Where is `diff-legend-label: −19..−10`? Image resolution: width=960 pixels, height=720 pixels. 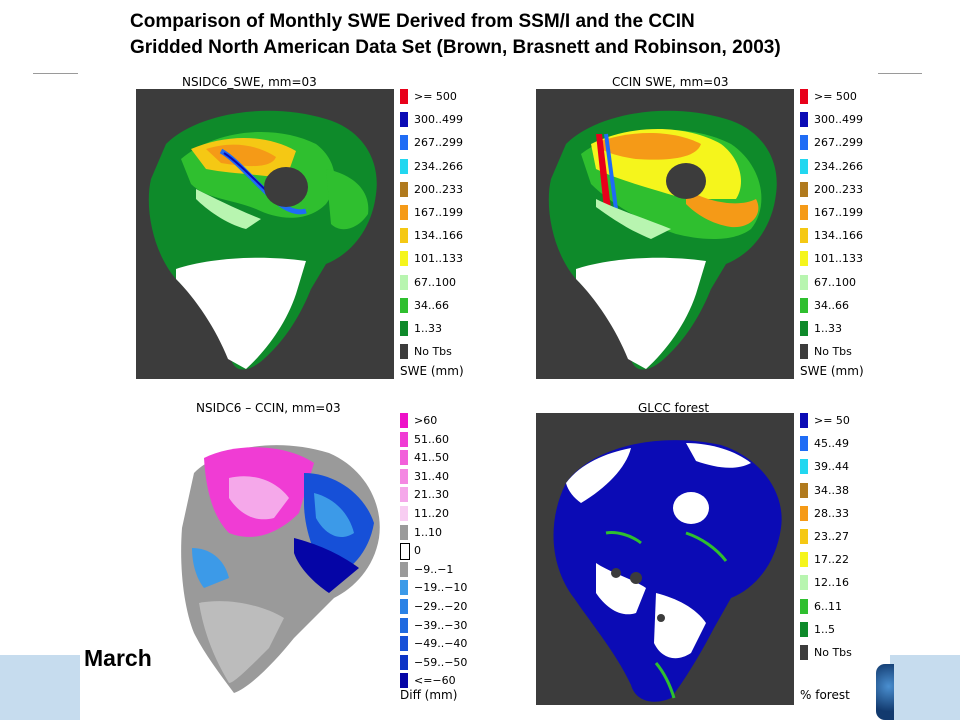
diff-legend-label: −19..−10 is located at coordinates (441, 588).